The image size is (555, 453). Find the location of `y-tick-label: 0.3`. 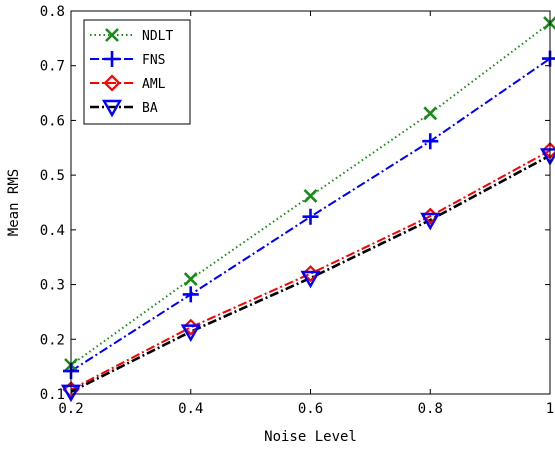

y-tick-label: 0.3 is located at coordinates (52, 286).